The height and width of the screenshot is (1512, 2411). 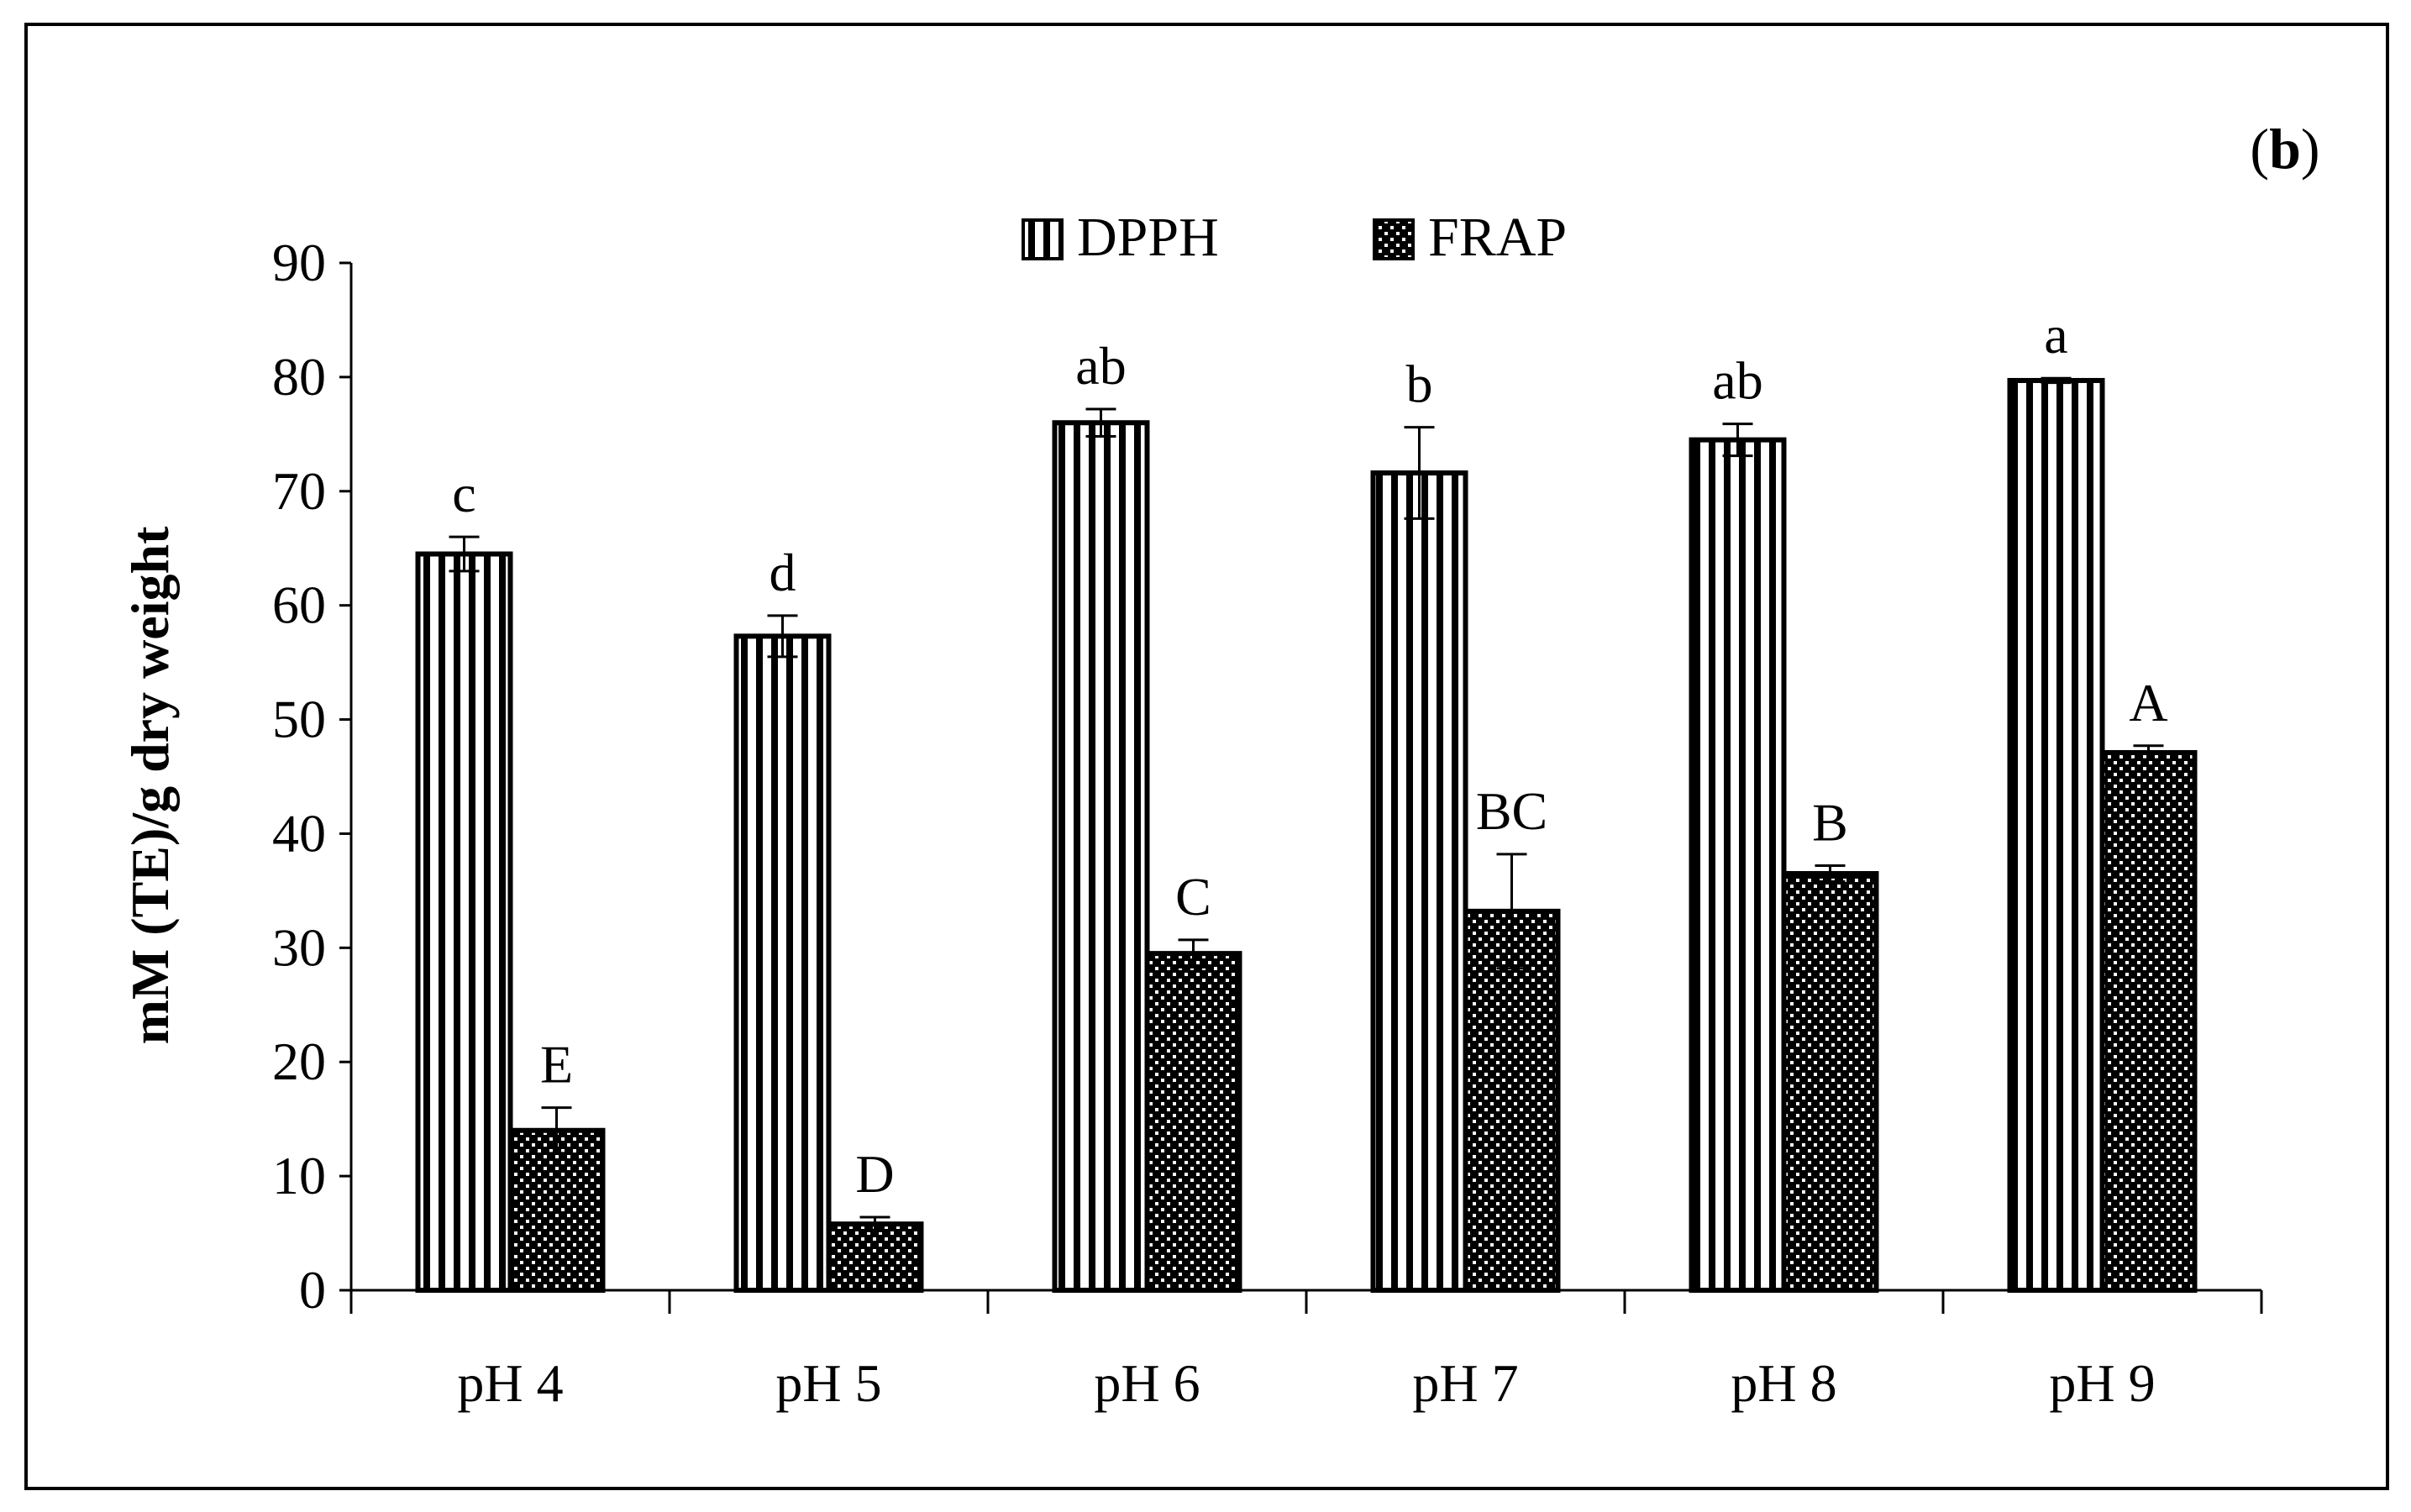 I want to click on significance-letter: A, so click(x=2148, y=702).